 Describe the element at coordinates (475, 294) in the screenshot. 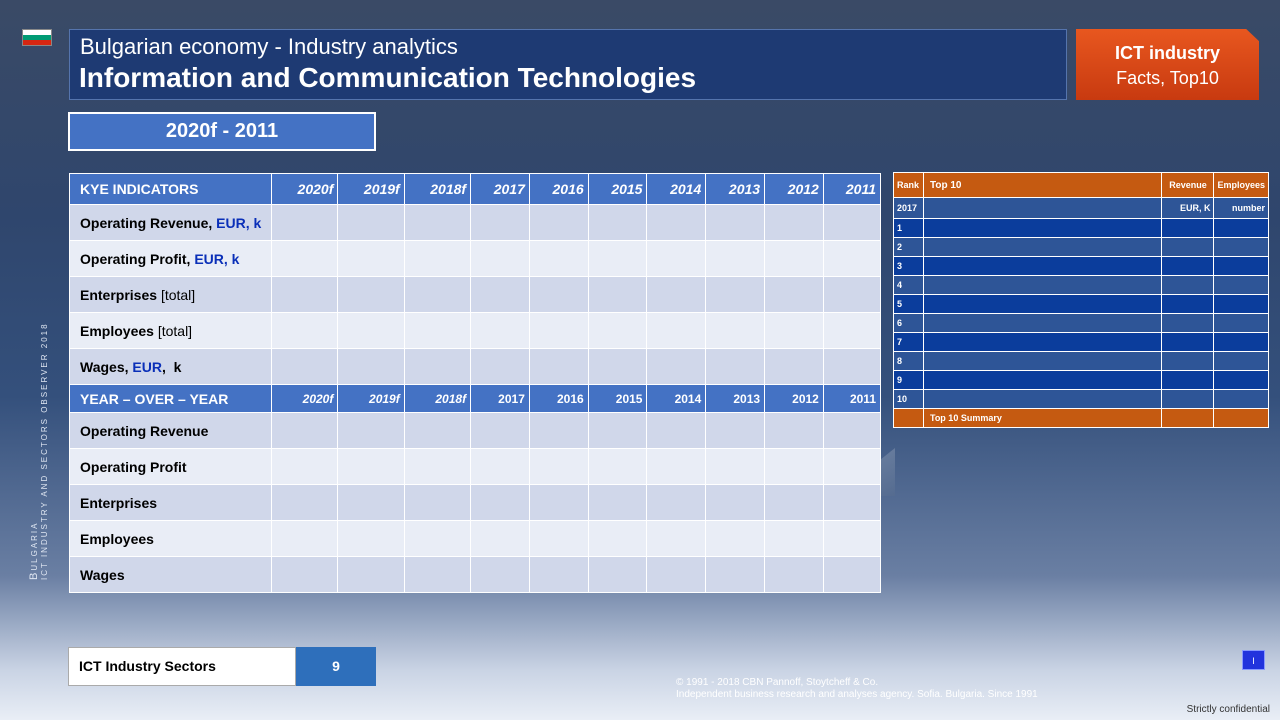

I see `table-row: Enterprises [total]` at that location.